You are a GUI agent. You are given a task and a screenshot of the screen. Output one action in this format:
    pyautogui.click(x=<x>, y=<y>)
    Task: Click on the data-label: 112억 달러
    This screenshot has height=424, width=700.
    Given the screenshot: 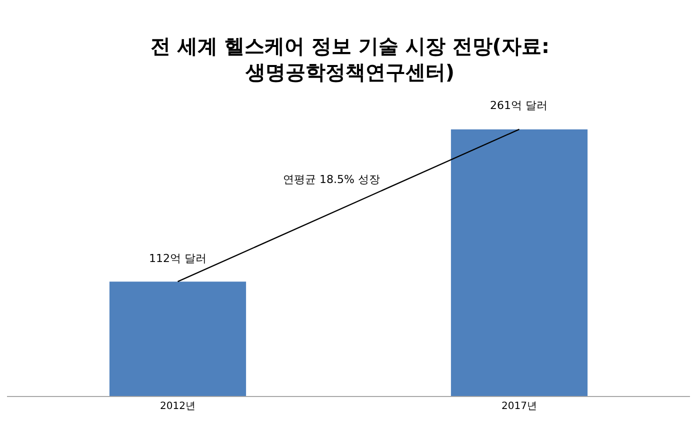 What is the action you would take?
    pyautogui.click(x=177, y=258)
    